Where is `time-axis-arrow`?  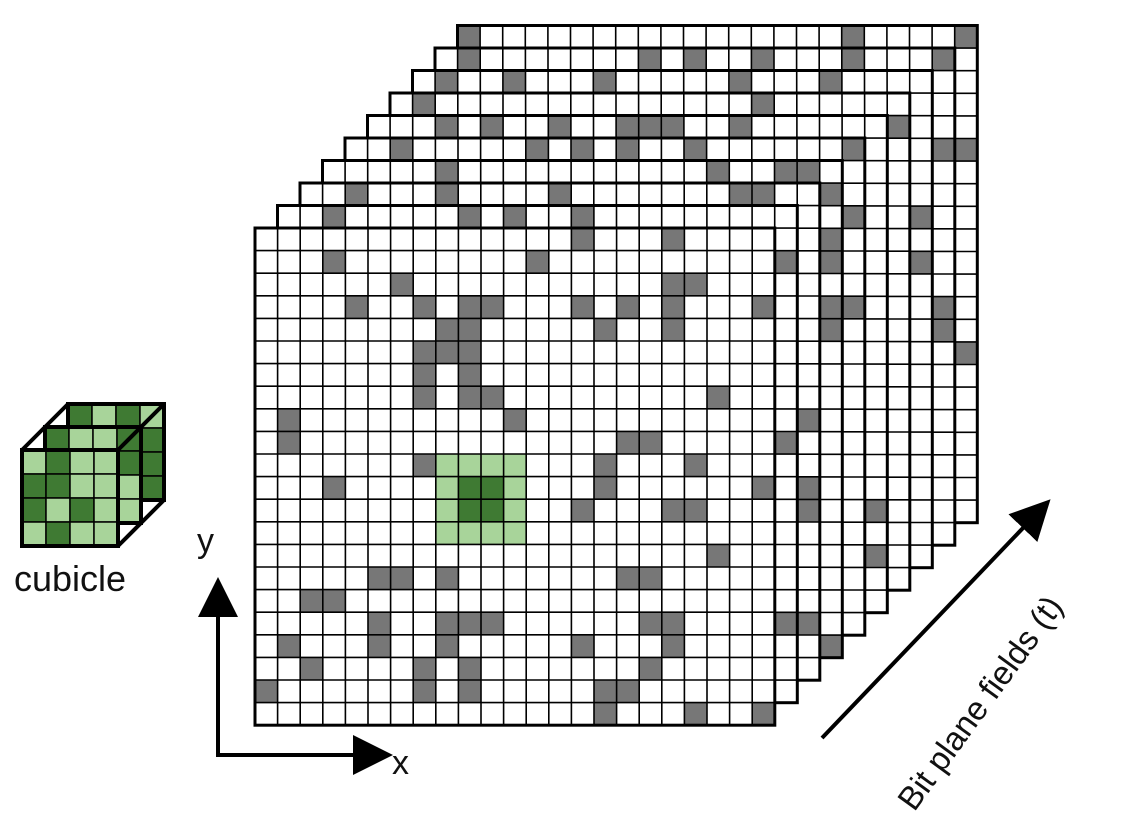
time-axis-arrow is located at coordinates (935, 619).